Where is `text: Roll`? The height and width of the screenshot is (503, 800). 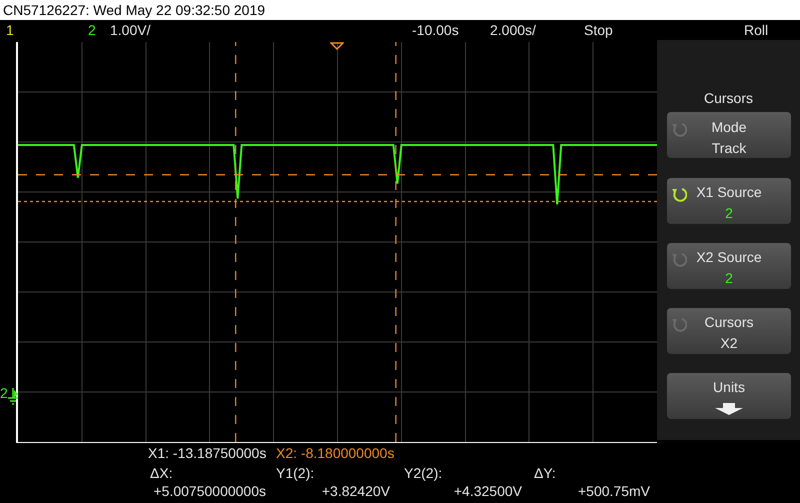
text: Roll is located at coordinates (756, 30).